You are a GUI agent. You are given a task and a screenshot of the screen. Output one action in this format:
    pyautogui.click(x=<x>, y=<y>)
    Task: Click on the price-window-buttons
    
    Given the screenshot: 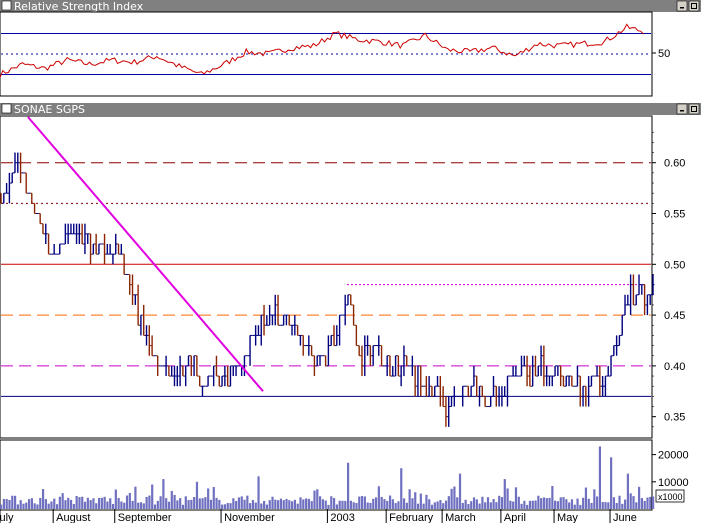 What is the action you would take?
    pyautogui.click(x=688, y=109)
    